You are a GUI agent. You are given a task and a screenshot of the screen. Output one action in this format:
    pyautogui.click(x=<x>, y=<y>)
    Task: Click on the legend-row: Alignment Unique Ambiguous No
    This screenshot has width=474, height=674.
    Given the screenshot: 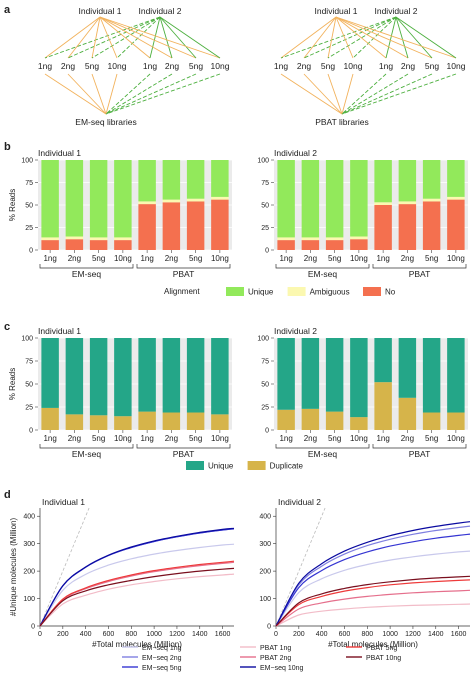 What is the action you would take?
    pyautogui.click(x=280, y=292)
    